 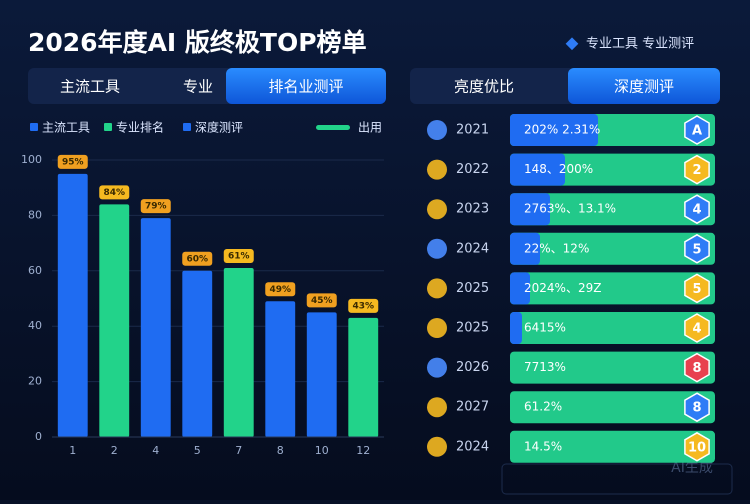 What do you see at coordinates (543, 407) in the screenshot?
I see `row-text: 61.2%` at bounding box center [543, 407].